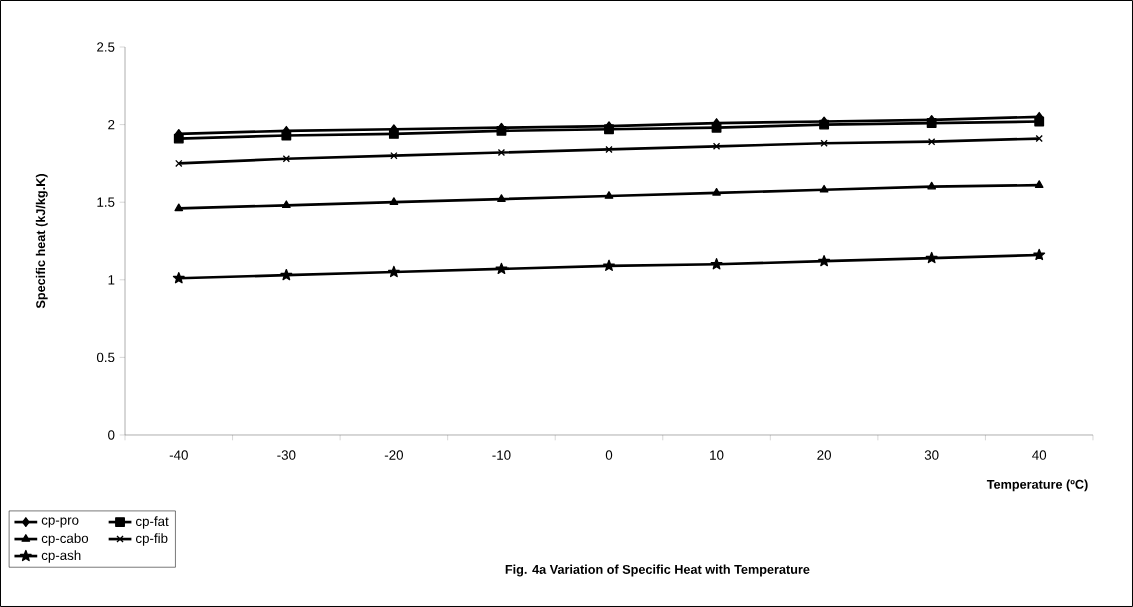 Image resolution: width=1133 pixels, height=607 pixels. I want to click on y-tick-label: 1.5, so click(106, 202).